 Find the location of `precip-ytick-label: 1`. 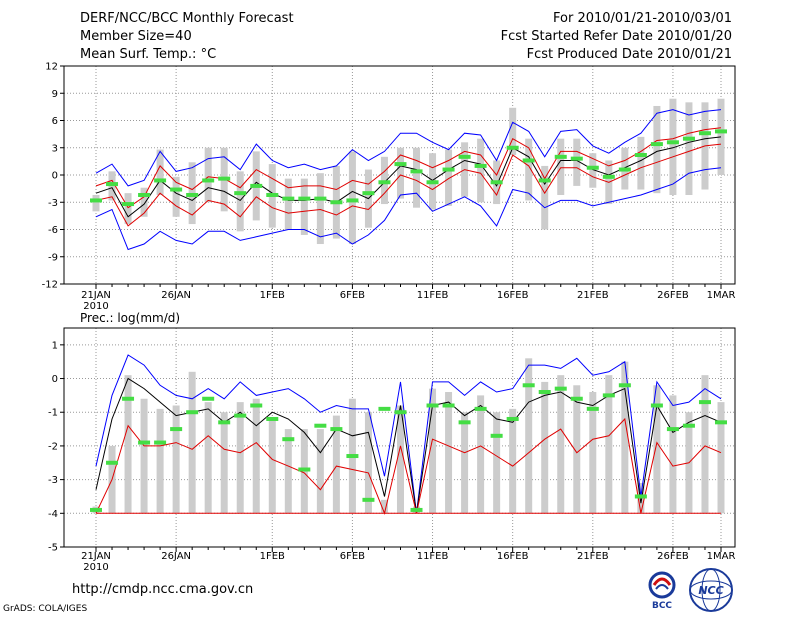

precip-ytick-label: 1 is located at coordinates (55, 345).